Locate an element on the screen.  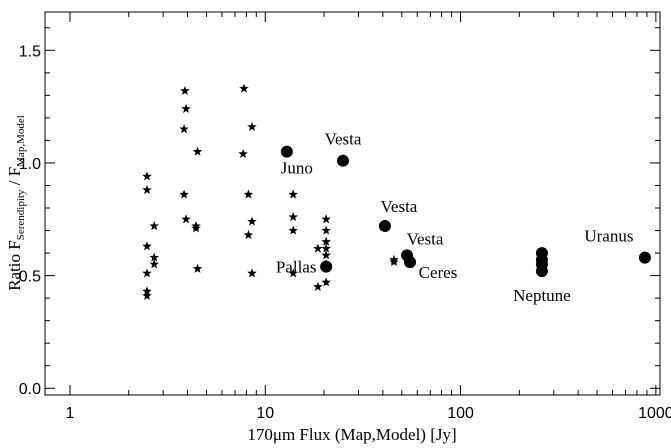
y-label-sub: Map,Model is located at coordinates (21, 141).